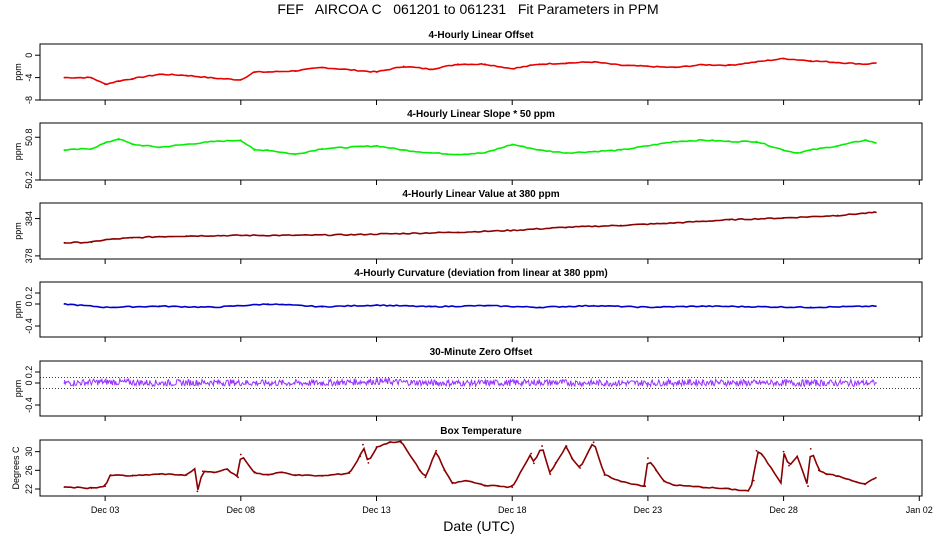  Describe the element at coordinates (376, 510) in the screenshot. I see `x-tick-label: Dec 13` at that location.